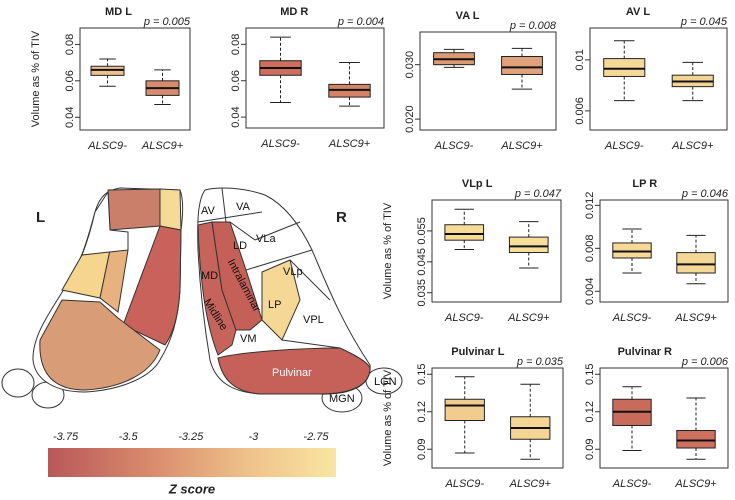 Image resolution: width=735 pixels, height=500 pixels. I want to click on region-label: LD, so click(240, 246).